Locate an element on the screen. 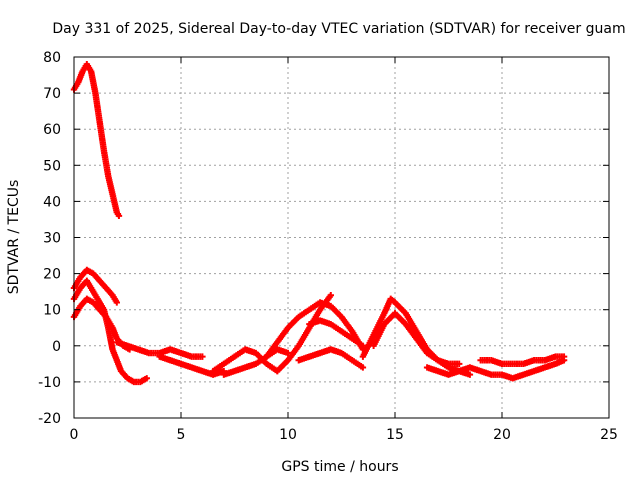 The image size is (640, 480). y-tick-label: -10 is located at coordinates (49, 383).